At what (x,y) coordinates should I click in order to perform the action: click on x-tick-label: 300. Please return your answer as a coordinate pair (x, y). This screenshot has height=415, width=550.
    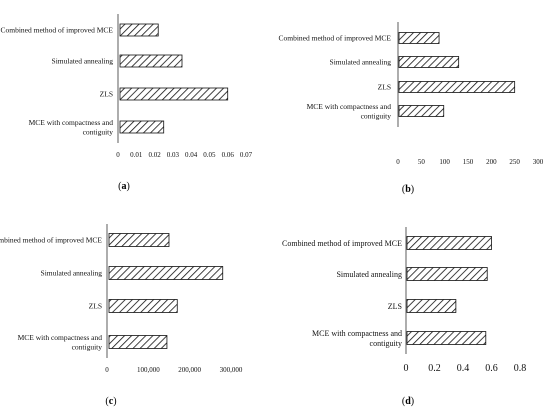
    Looking at the image, I should click on (538, 162).